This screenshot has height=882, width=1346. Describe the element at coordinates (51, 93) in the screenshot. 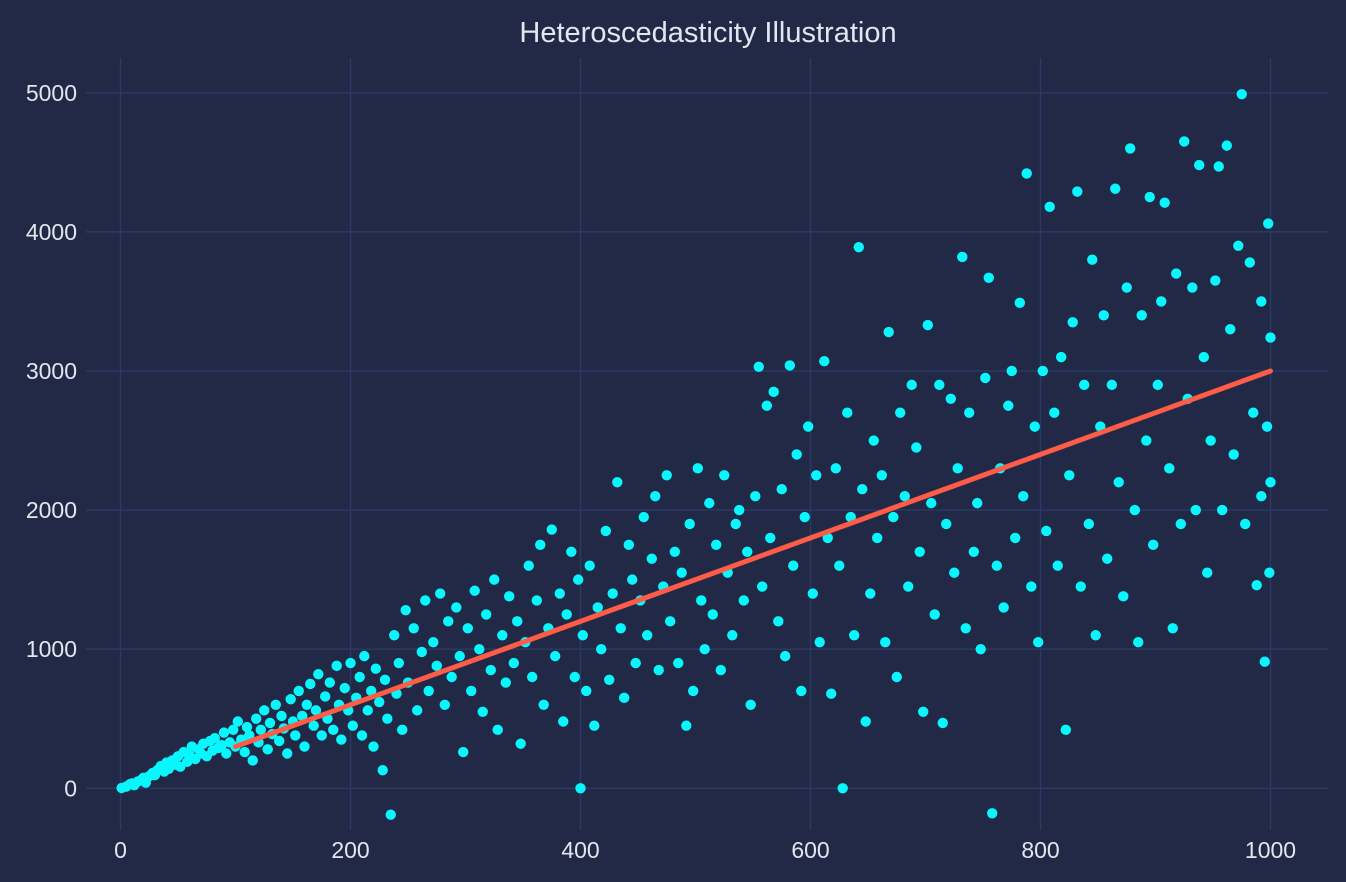

I see `y-tick-label: 5000` at that location.